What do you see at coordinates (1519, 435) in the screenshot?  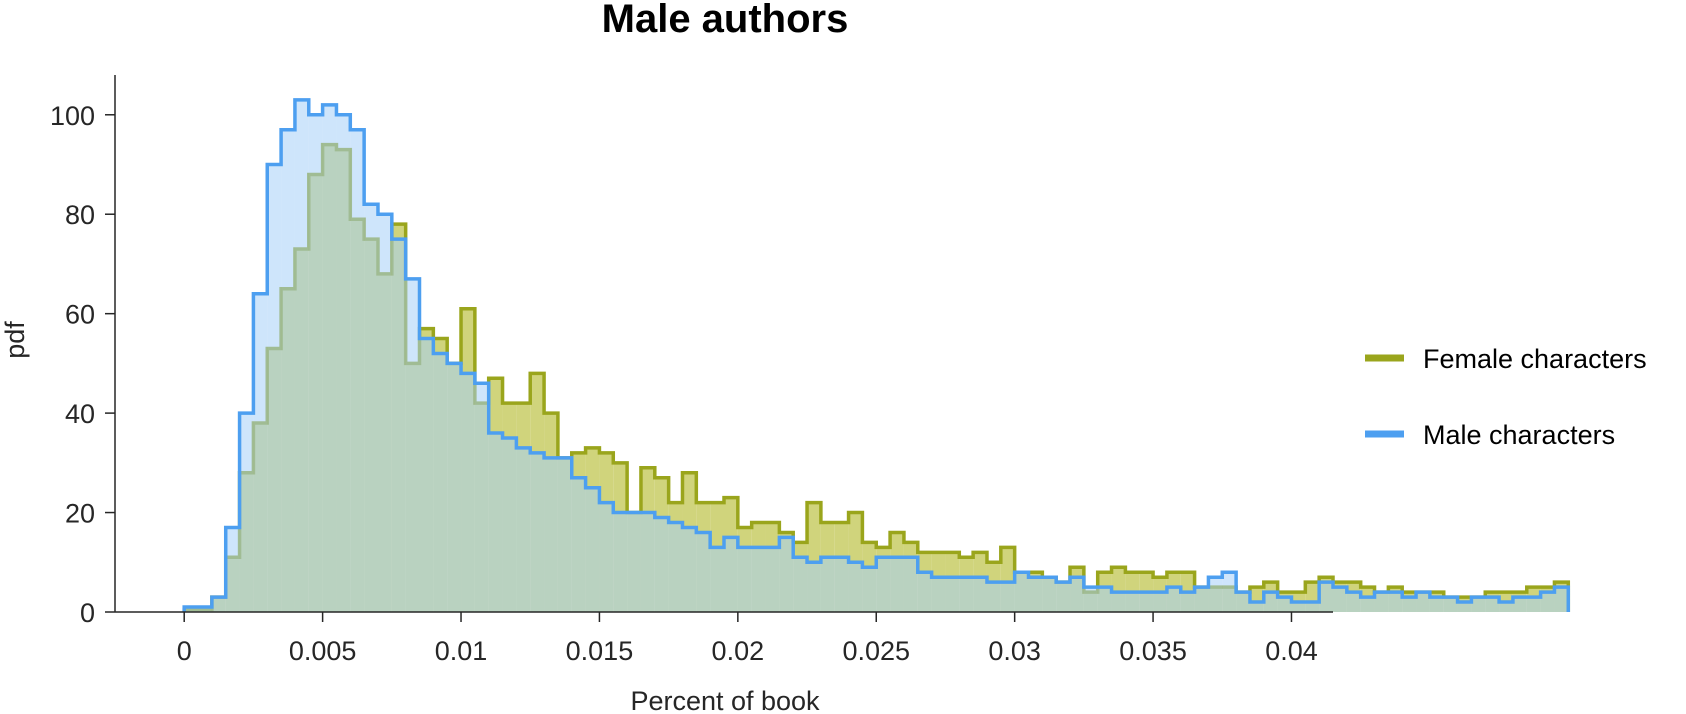 I see `legend-label-male-characters: Male characters` at bounding box center [1519, 435].